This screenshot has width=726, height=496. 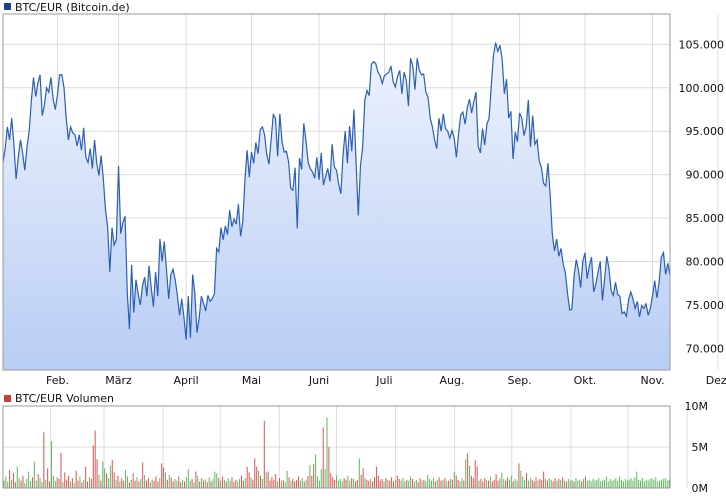 What do you see at coordinates (251, 380) in the screenshot?
I see `price-x-tick-label: Mai` at bounding box center [251, 380].